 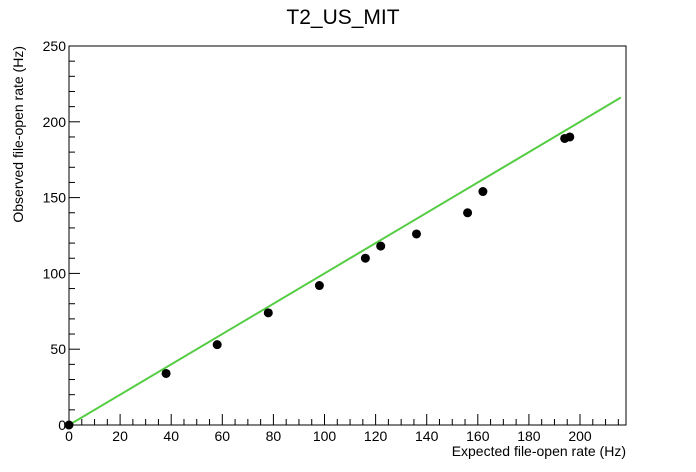 What do you see at coordinates (55, 46) in the screenshot?
I see `y-tick-label: 250` at bounding box center [55, 46].